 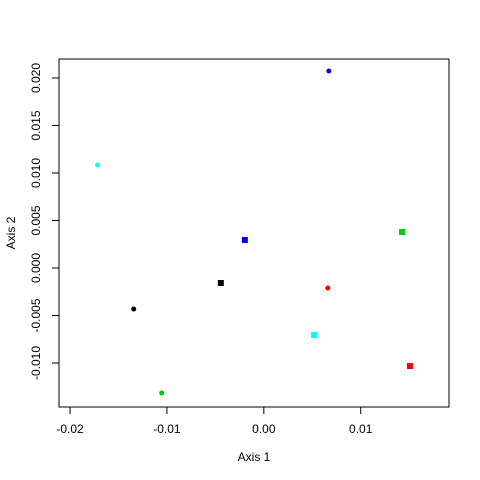 What do you see at coordinates (264, 429) in the screenshot?
I see `x-tick-label: 0.00` at bounding box center [264, 429].